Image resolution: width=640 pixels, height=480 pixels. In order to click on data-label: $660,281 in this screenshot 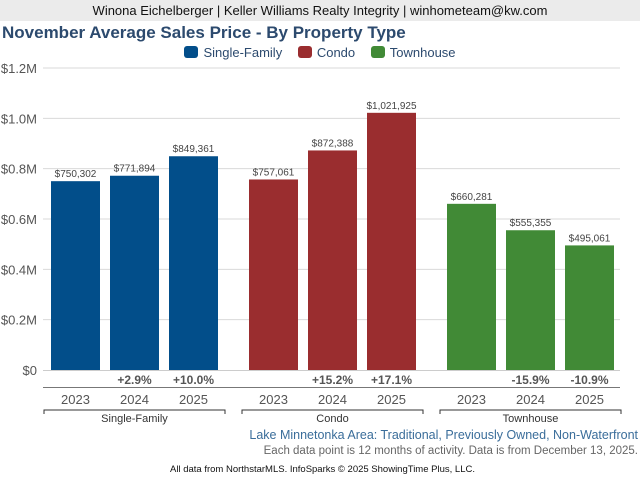, I will do `click(472, 197)`.